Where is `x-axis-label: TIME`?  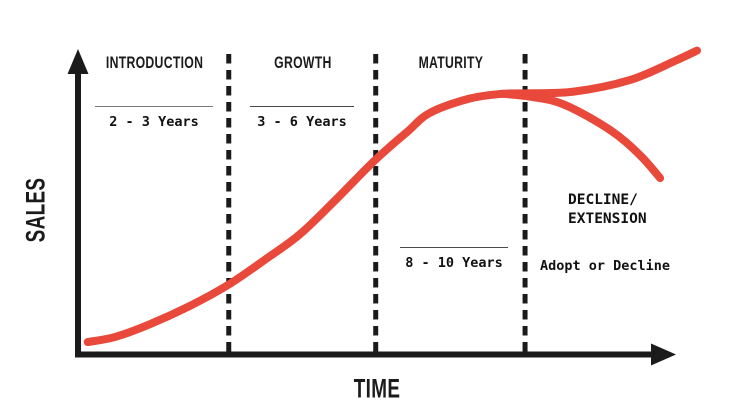
x-axis-label: TIME is located at coordinates (377, 388).